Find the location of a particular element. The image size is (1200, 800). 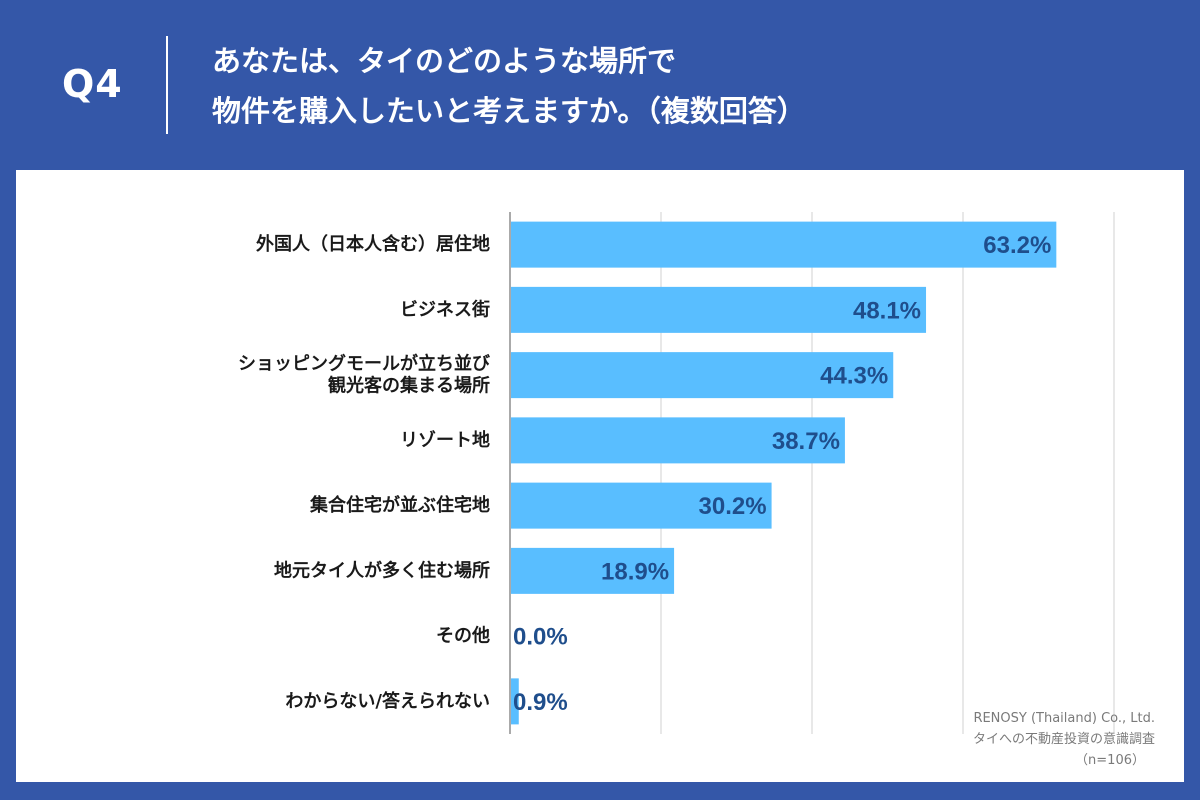

category-label: その他 is located at coordinates (463, 636).